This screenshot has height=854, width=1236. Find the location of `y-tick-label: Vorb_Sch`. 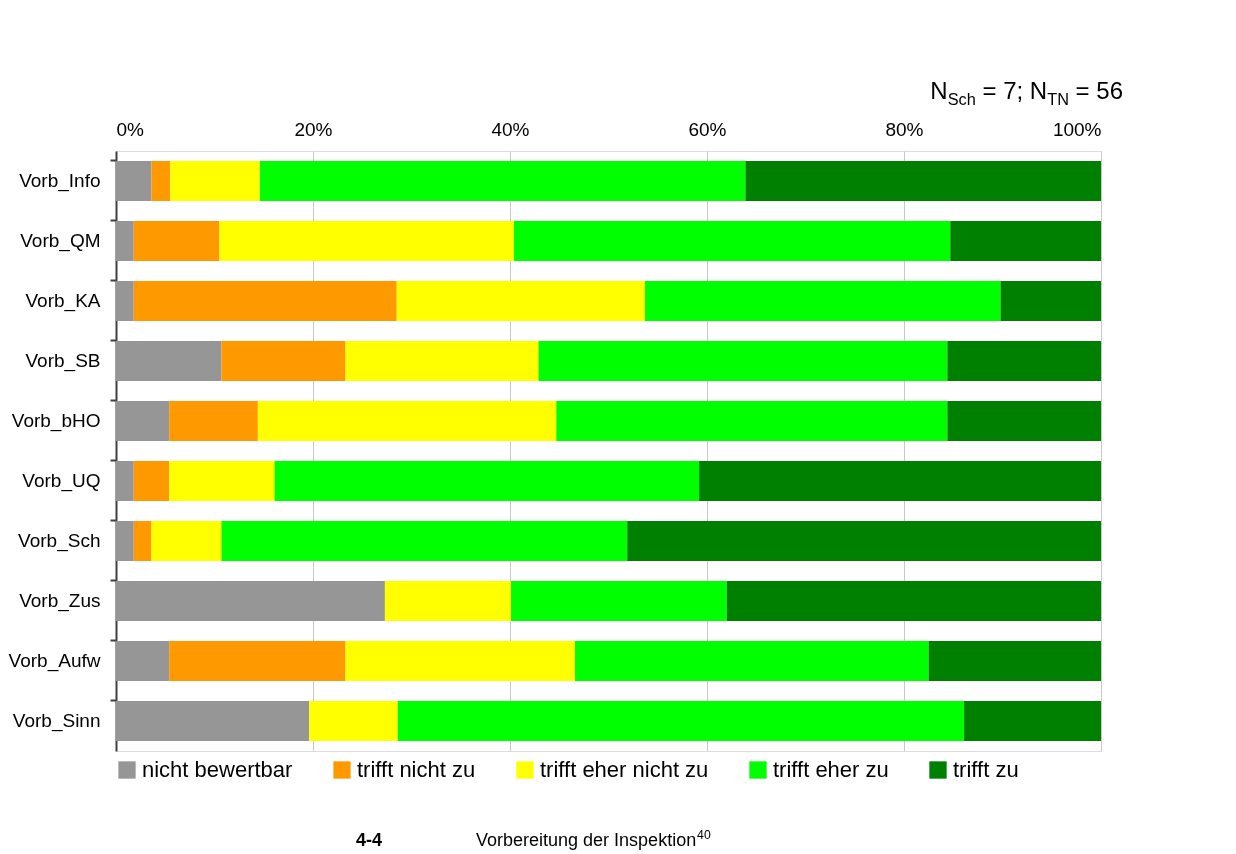

y-tick-label: Vorb_Sch is located at coordinates (59, 541).